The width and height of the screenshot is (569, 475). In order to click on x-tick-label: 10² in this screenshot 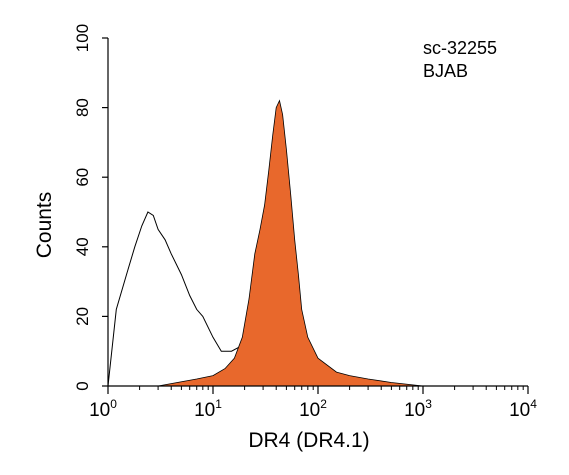, I will do `click(313, 409)`.